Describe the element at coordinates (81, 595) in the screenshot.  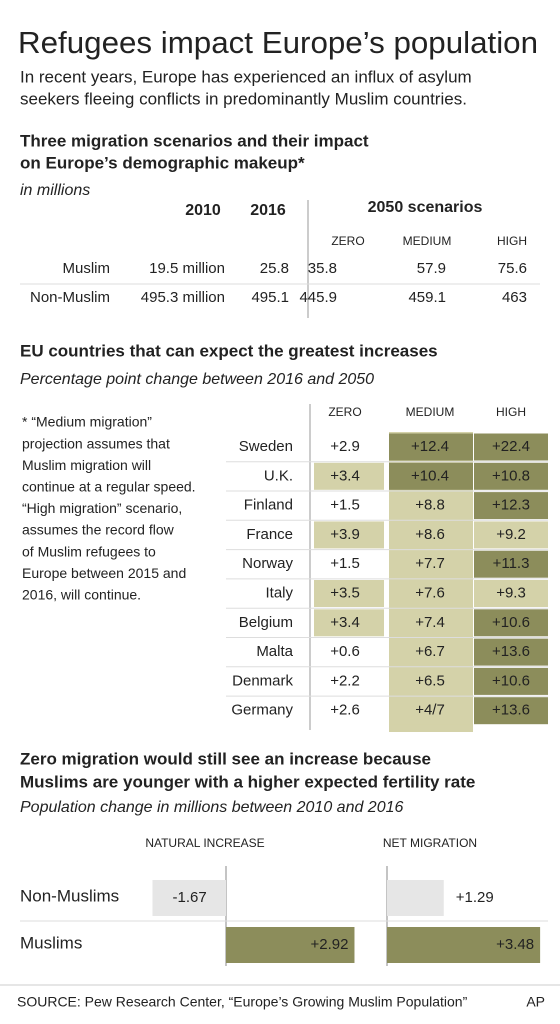
I see `note: 2016, will continue.` at that location.